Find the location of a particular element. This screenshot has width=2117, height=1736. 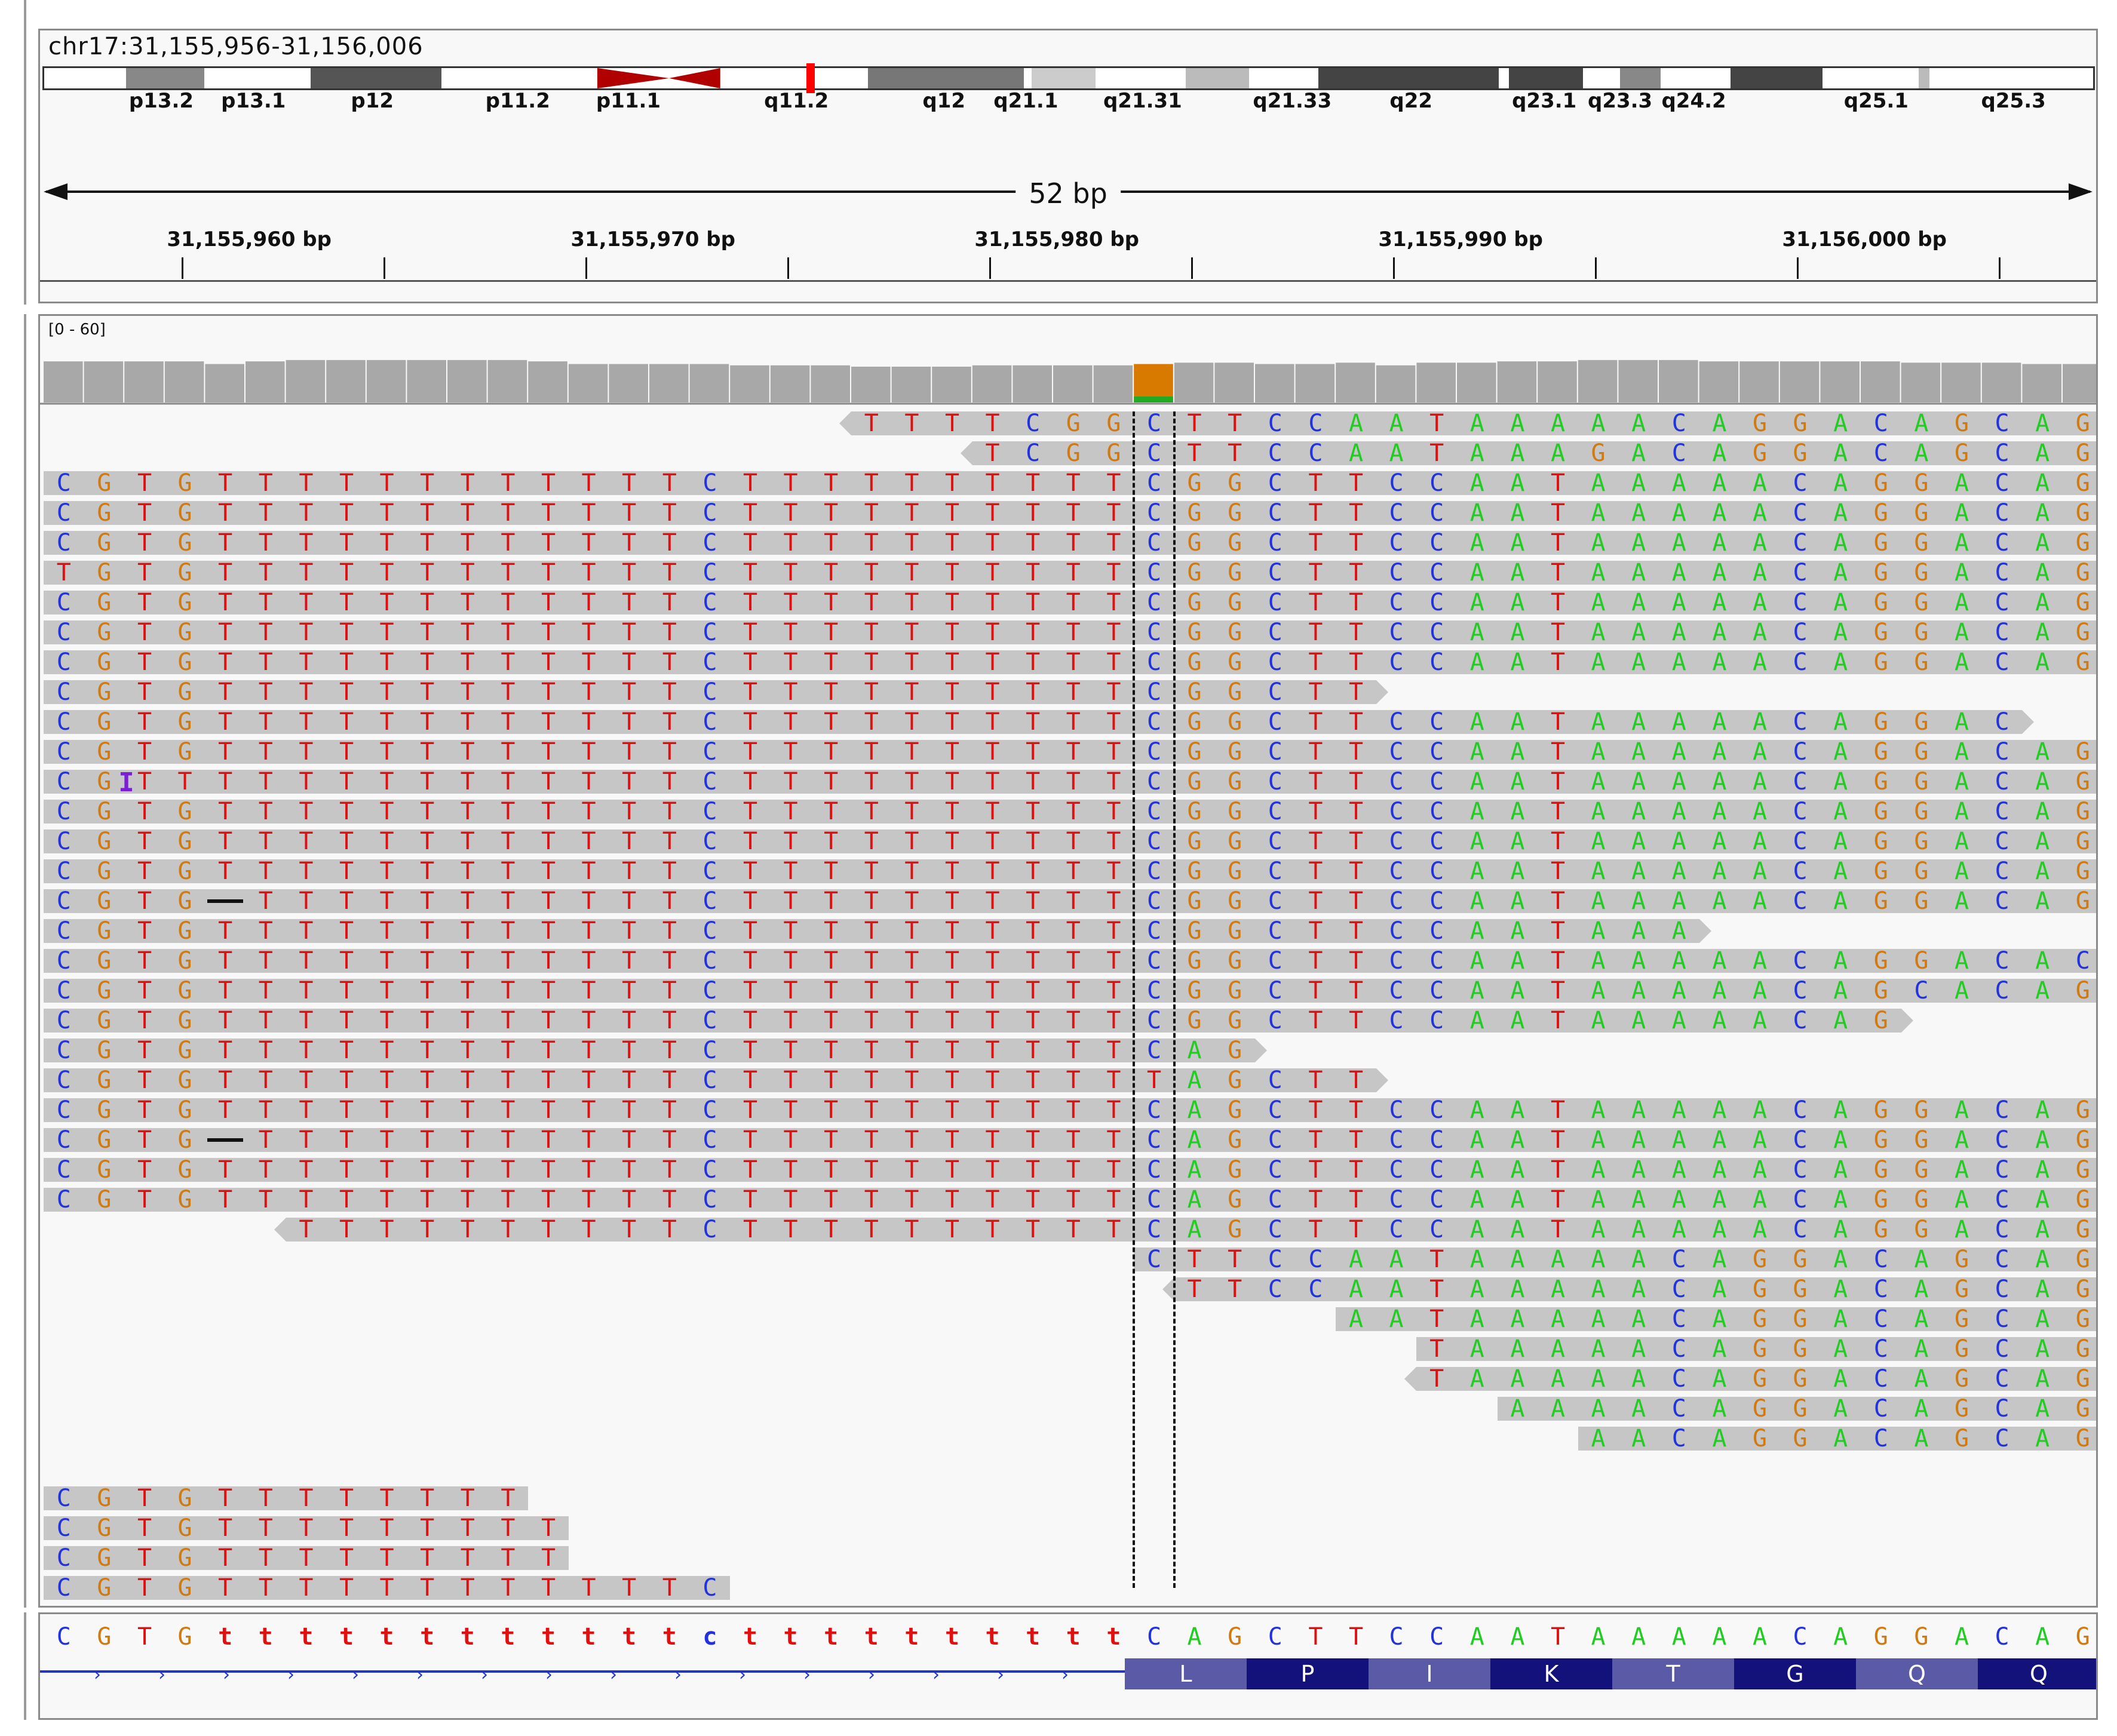

amino-acid: Q is located at coordinates (1917, 1673).